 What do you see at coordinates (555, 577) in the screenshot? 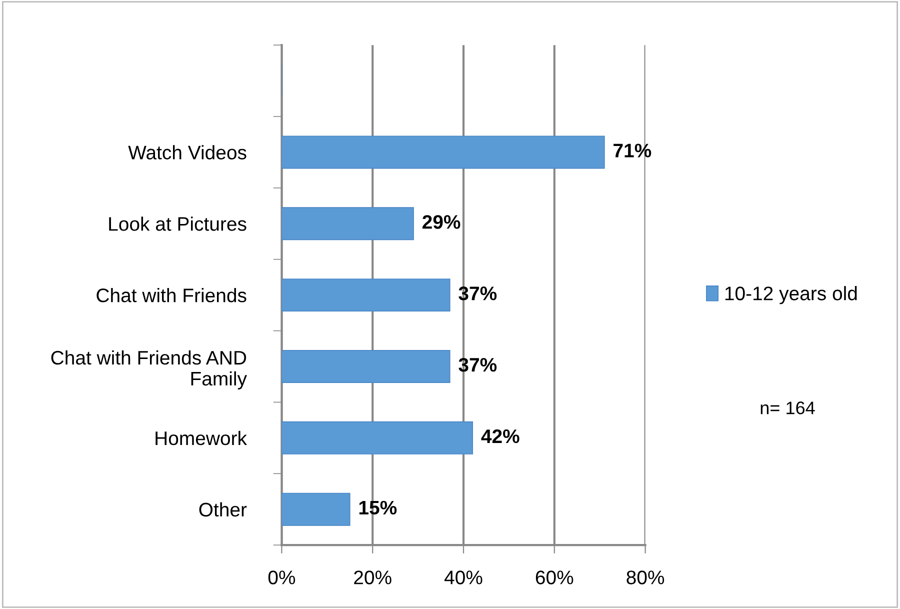
I see `x-tick-label: 60%` at bounding box center [555, 577].